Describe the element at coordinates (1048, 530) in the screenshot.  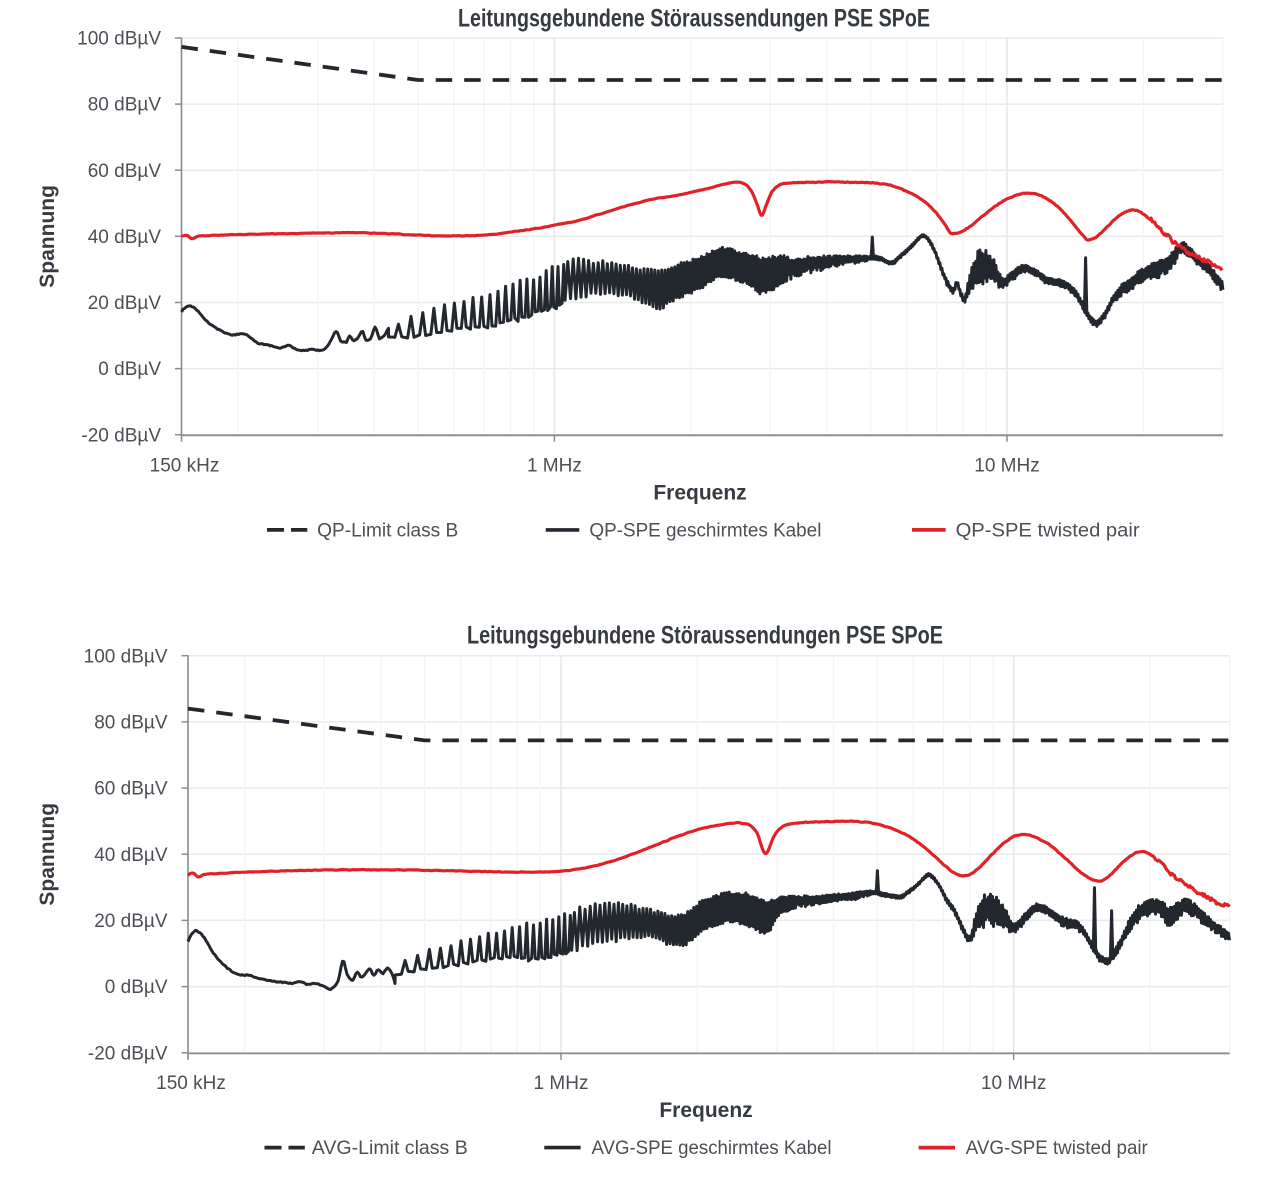
I see `svg-text: QP-SPE twisted pair` at that location.